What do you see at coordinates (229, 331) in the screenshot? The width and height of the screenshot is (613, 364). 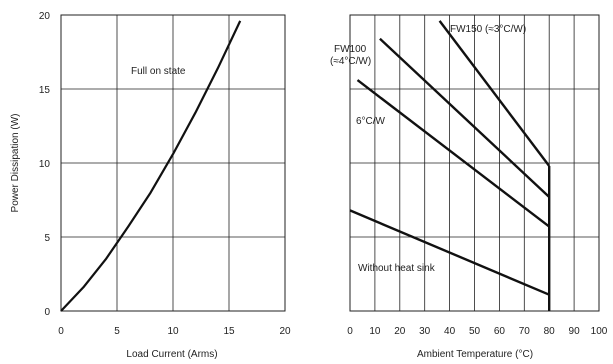 I see `left-x-tick-label: 15` at bounding box center [229, 331].